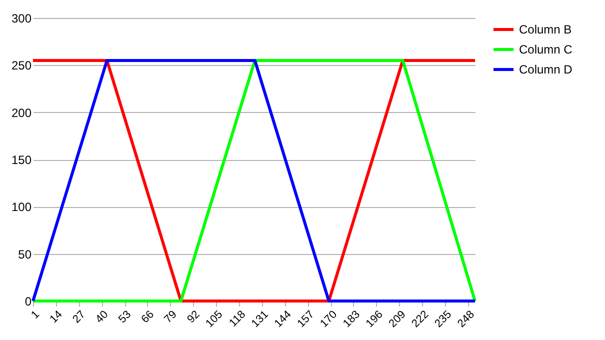 Image resolution: width=605 pixels, height=340 pixels. Describe the element at coordinates (545, 29) in the screenshot. I see `legend-label: Column B` at that location.